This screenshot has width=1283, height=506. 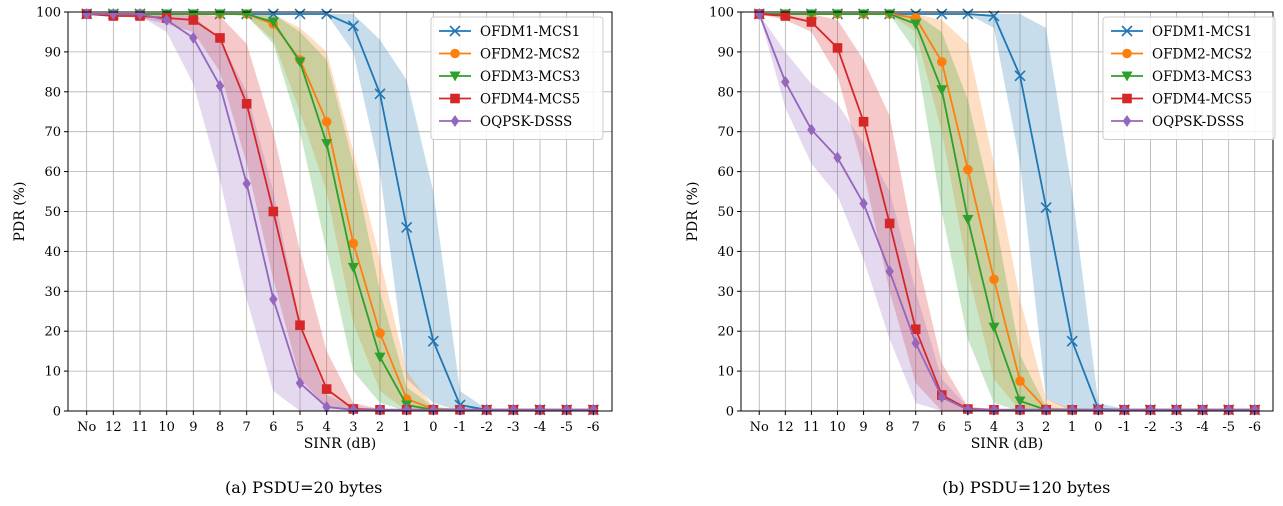 What do you see at coordinates (693, 212) in the screenshot?
I see `y-axis-label: PDR (%)` at bounding box center [693, 212].